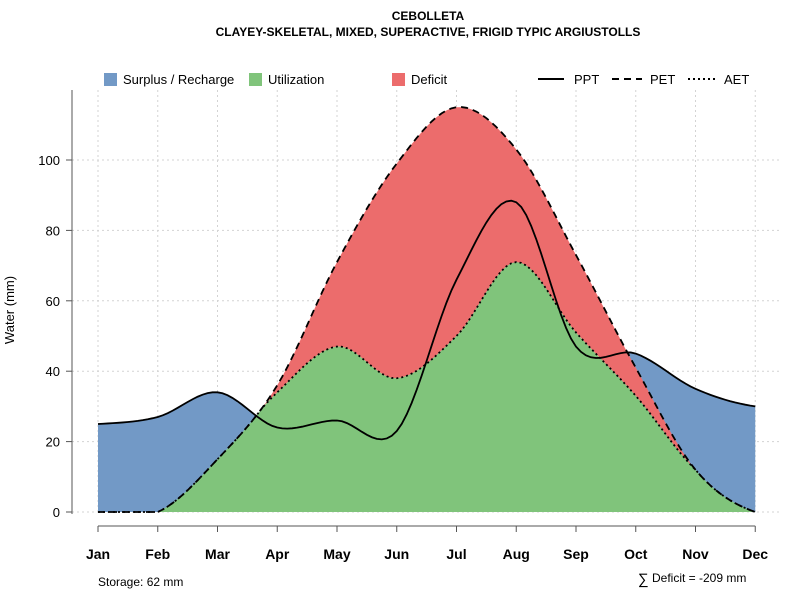 This screenshot has width=800, height=600. What do you see at coordinates (643, 579) in the screenshot?
I see `sum-symbol: ∑` at bounding box center [643, 579].